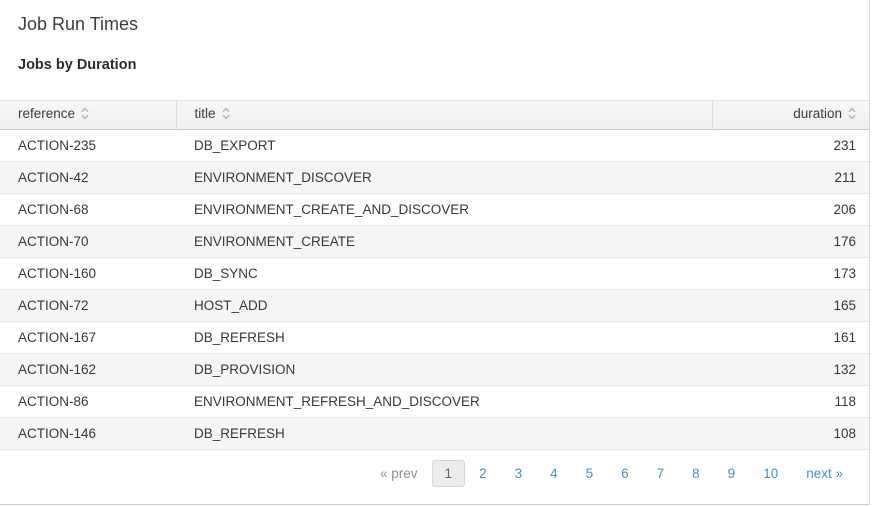  What do you see at coordinates (790, 273) in the screenshot?
I see `cell-duration: 173` at bounding box center [790, 273].